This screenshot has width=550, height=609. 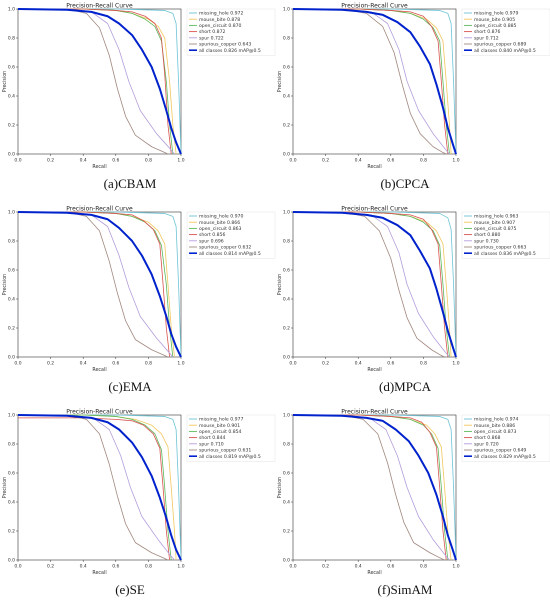 I want to click on legend-entry: mouse_bite 0.907, so click(x=494, y=223).